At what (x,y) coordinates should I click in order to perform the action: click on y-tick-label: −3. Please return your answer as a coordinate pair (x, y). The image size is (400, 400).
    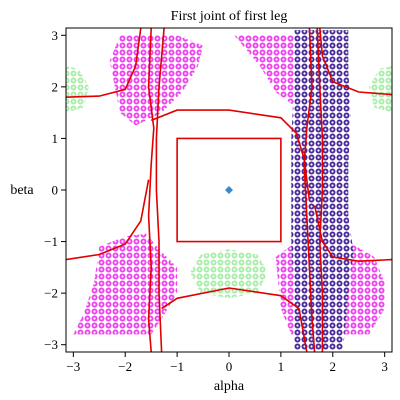
    Looking at the image, I should click on (51, 344).